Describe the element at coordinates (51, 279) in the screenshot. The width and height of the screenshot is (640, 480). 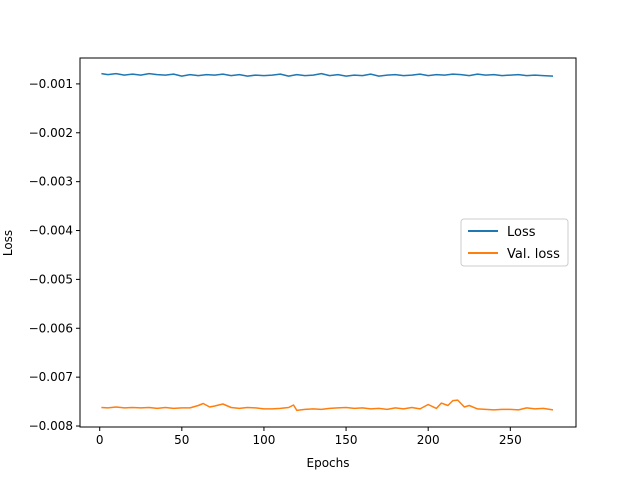
I see `y-tick-label: −0.005` at that location.